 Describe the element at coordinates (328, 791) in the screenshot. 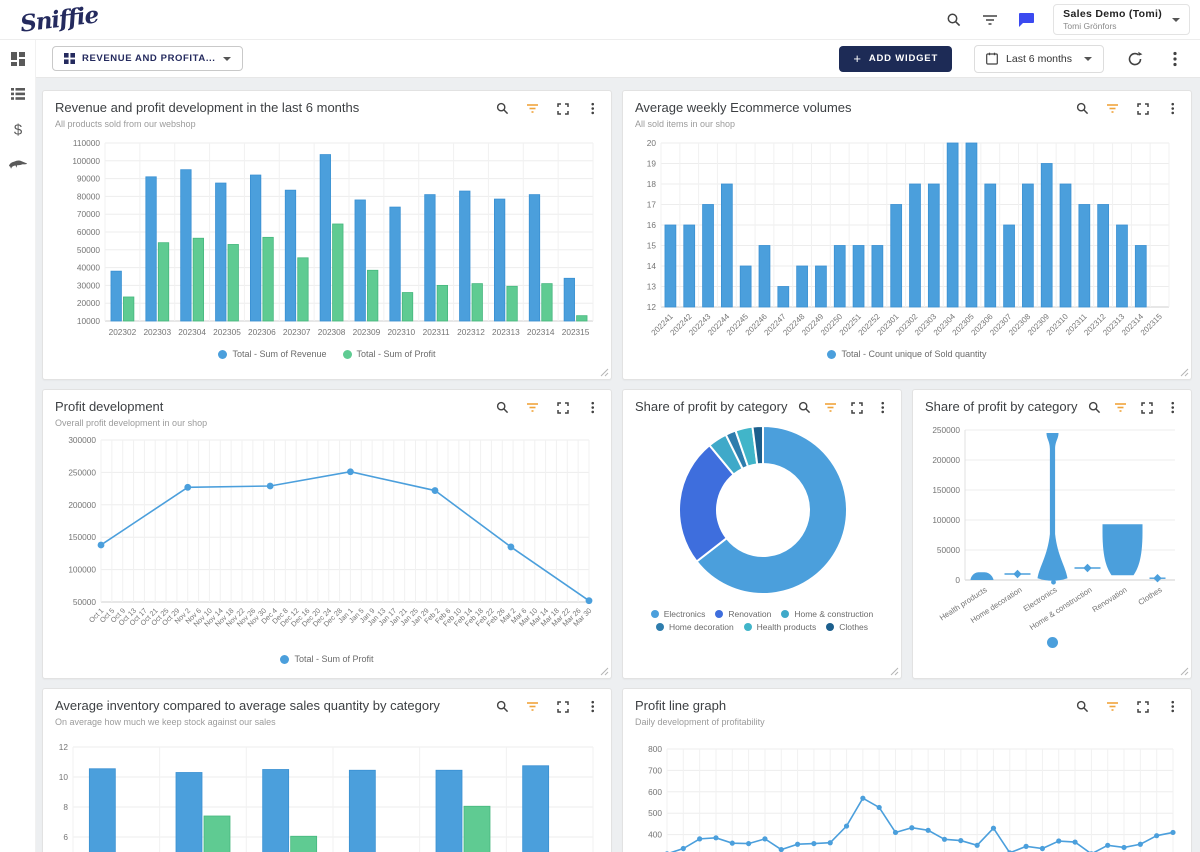

I see `inventory-vs-sales-bar-chart: 4681012` at that location.